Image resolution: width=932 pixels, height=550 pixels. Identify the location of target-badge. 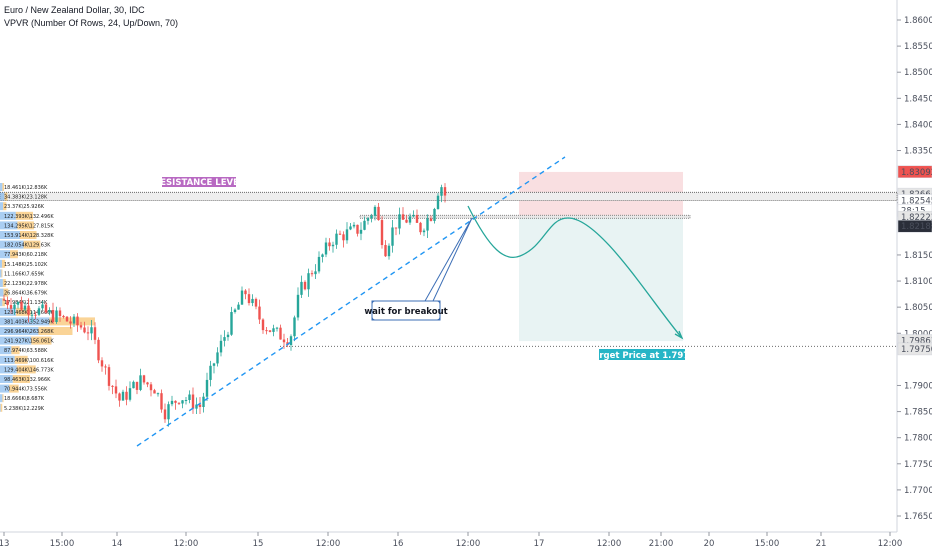
(642, 354).